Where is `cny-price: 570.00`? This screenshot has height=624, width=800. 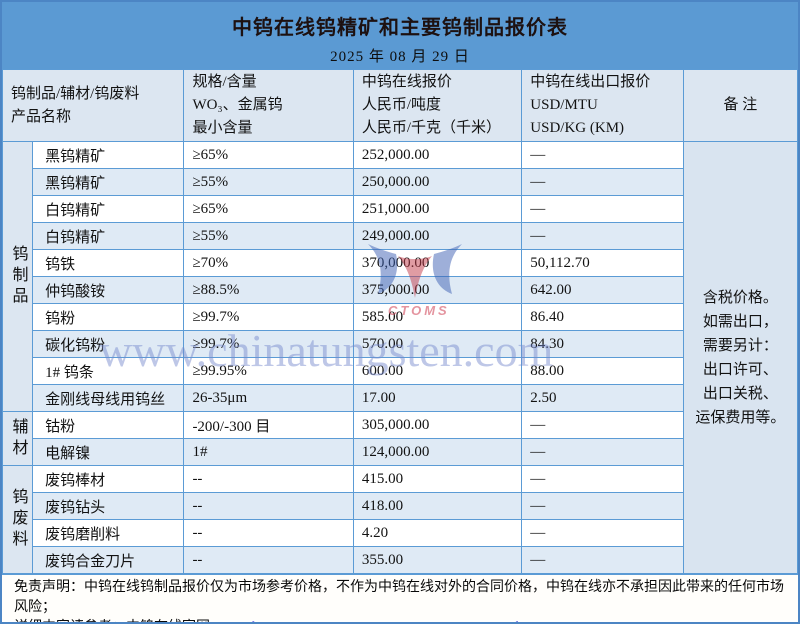
cny-price: 570.00 is located at coordinates (437, 344).